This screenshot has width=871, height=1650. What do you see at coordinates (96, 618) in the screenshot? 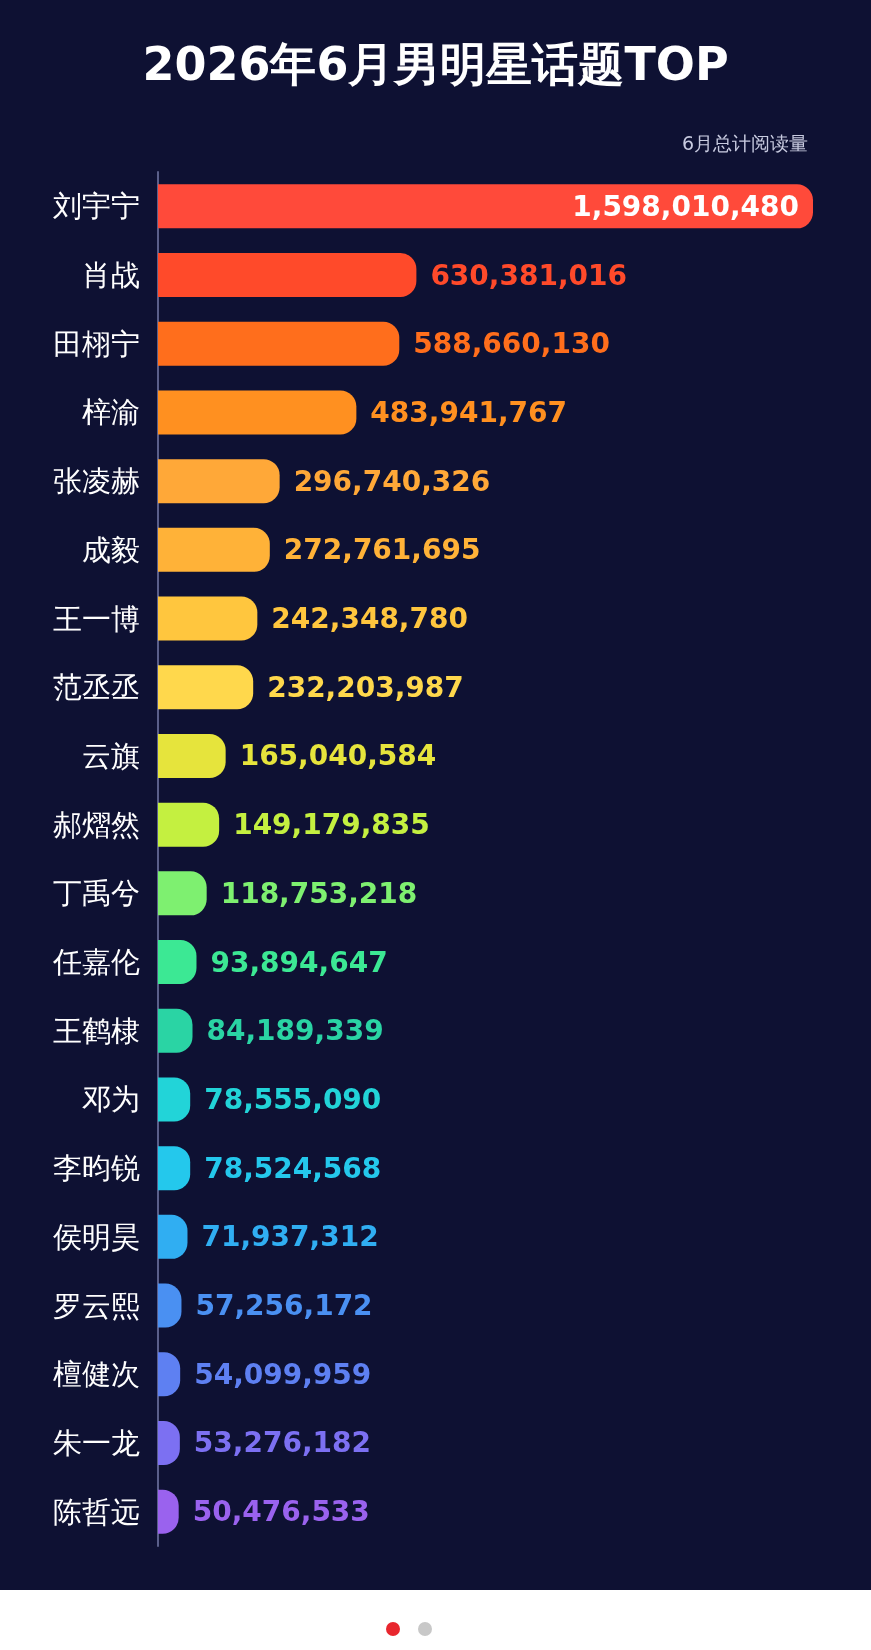
I see `y-tick-label: 王一博` at bounding box center [96, 618].